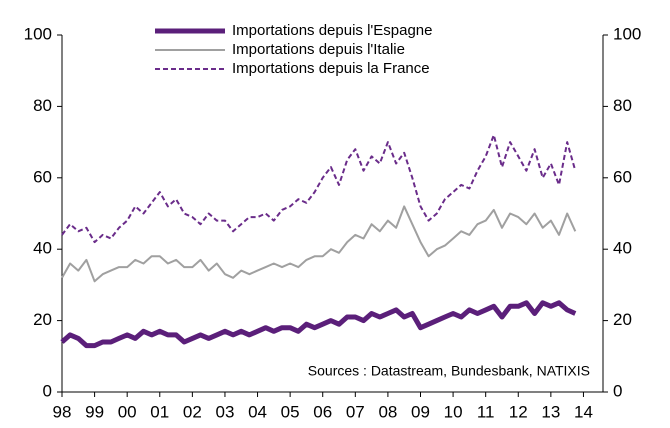 The image size is (670, 428). What do you see at coordinates (318, 49) in the screenshot?
I see `legend-label: Importations depuis l'Italie` at bounding box center [318, 49].